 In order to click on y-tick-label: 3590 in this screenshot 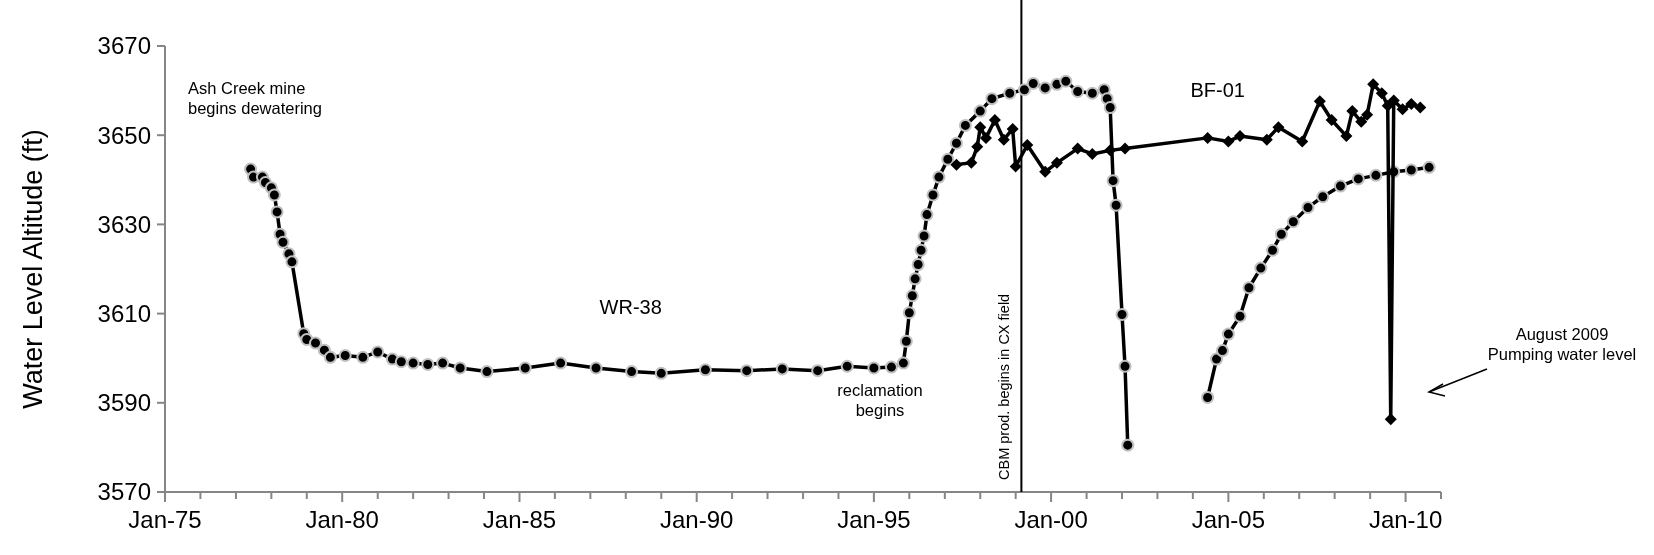, I will do `click(124, 403)`.